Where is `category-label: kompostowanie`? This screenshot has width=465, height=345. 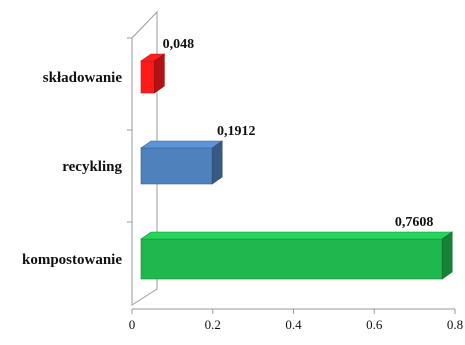 category-label: kompostowanie is located at coordinates (72, 260).